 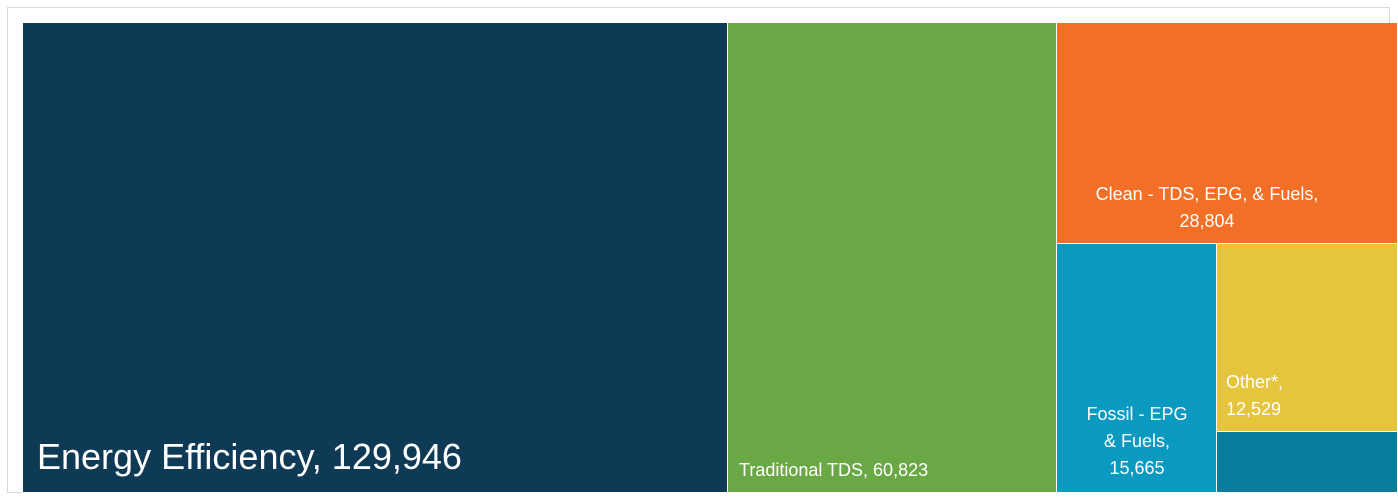 What do you see at coordinates (1227, 133) in the screenshot?
I see `tile-clean-tds-epg-fuels: Clean - TDS, EPG, & Fuels, 28,804` at bounding box center [1227, 133].